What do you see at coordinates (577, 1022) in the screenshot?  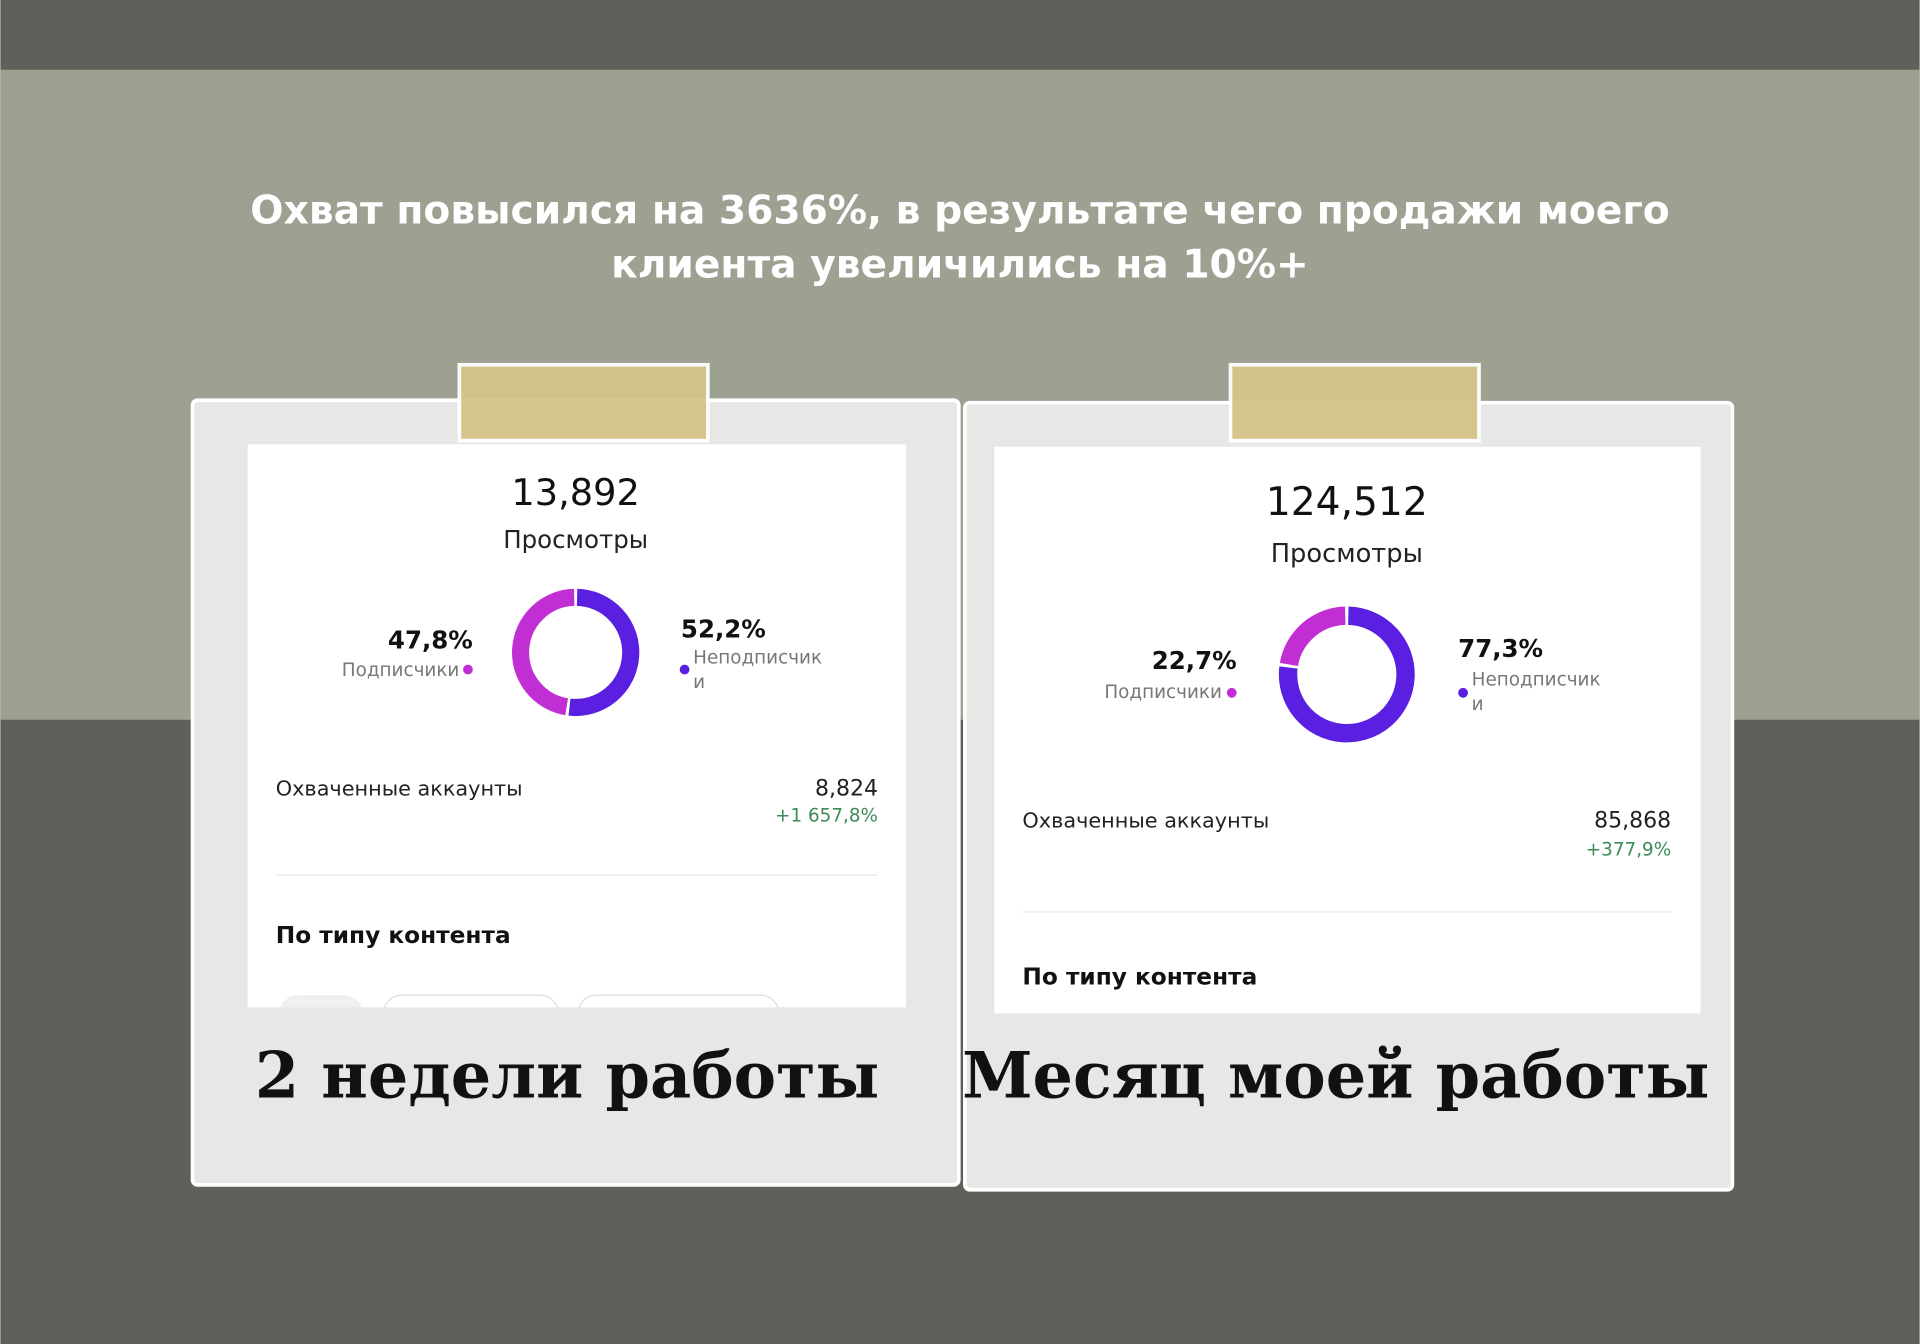 I see `frame-cover` at bounding box center [577, 1022].